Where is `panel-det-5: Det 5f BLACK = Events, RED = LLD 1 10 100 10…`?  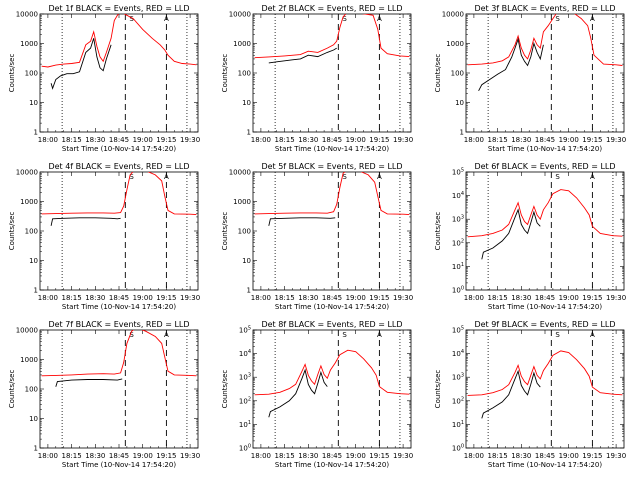 panel-det-5: Det 5f BLACK = Events, RED = LLD 1 10 100 10… is located at coordinates (317, 236).